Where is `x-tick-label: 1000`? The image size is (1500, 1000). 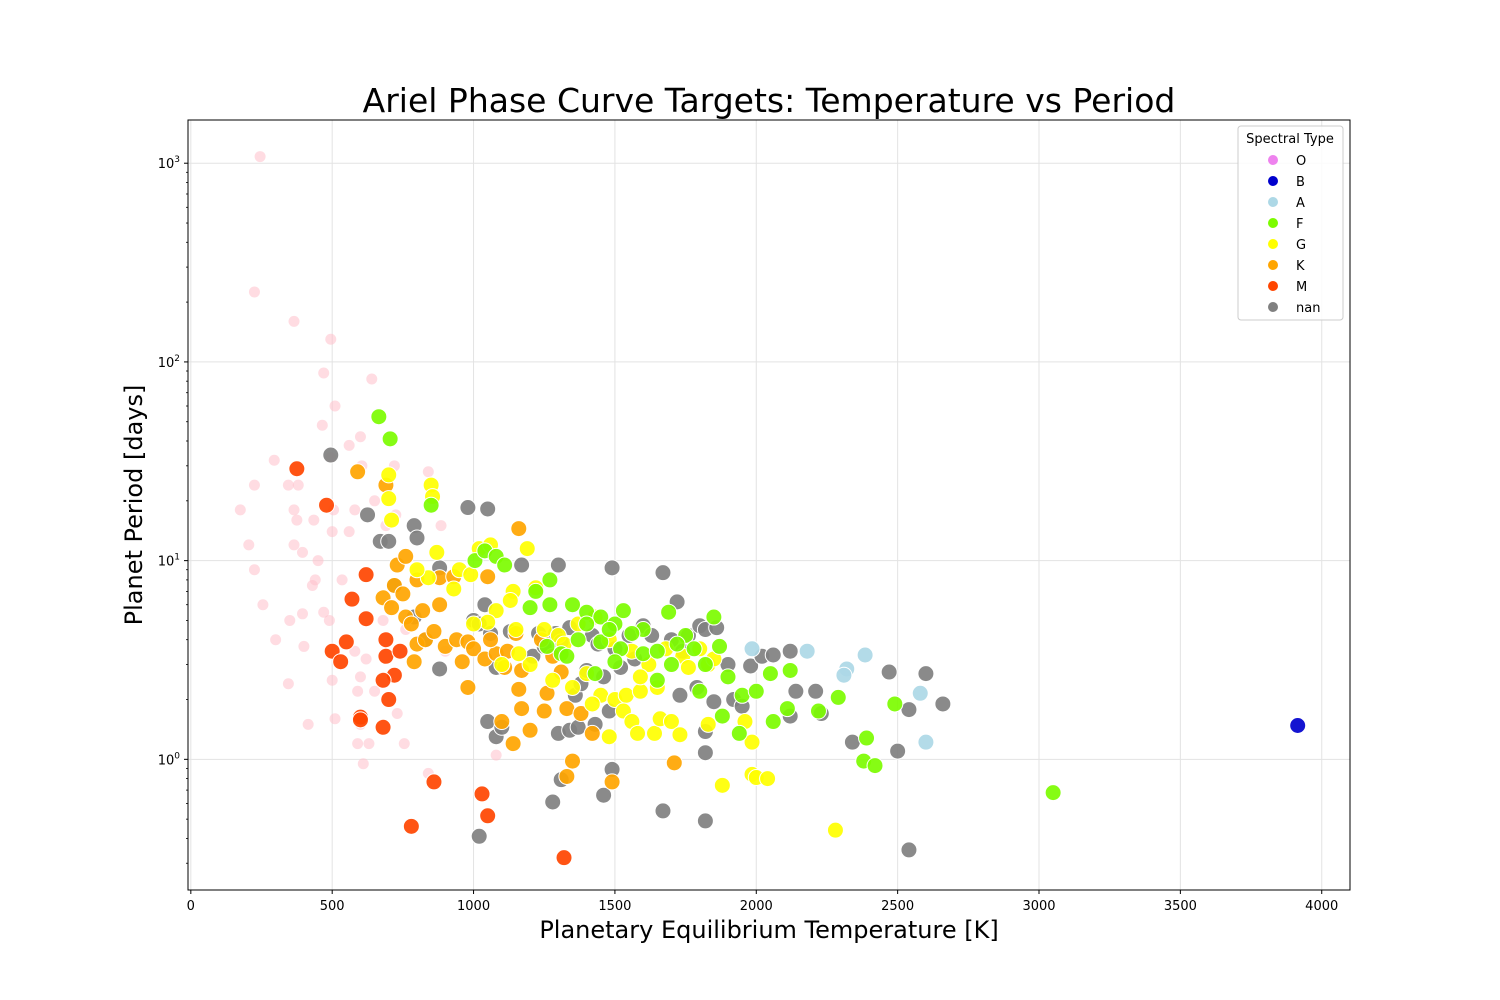 x-tick-label: 1000 is located at coordinates (473, 906).